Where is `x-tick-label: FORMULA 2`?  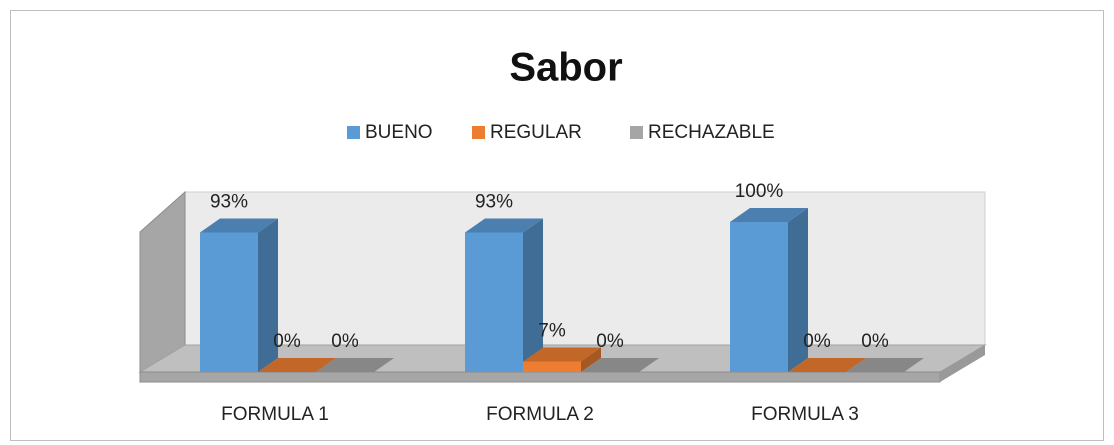 x-tick-label: FORMULA 2 is located at coordinates (540, 414).